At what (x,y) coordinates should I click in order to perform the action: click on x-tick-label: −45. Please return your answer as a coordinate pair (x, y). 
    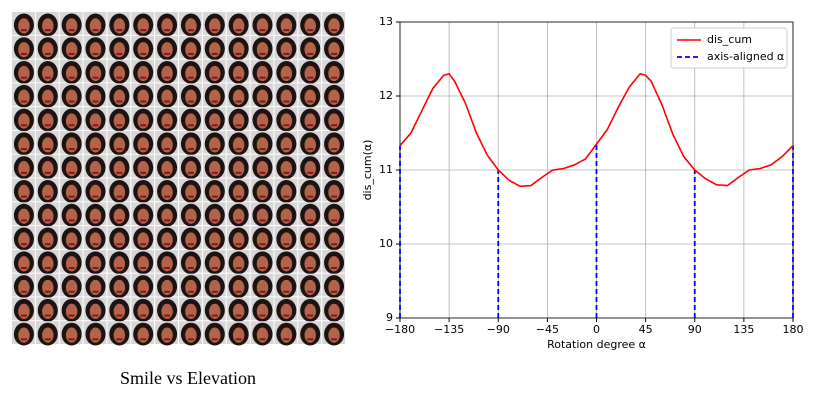
    Looking at the image, I should click on (547, 329).